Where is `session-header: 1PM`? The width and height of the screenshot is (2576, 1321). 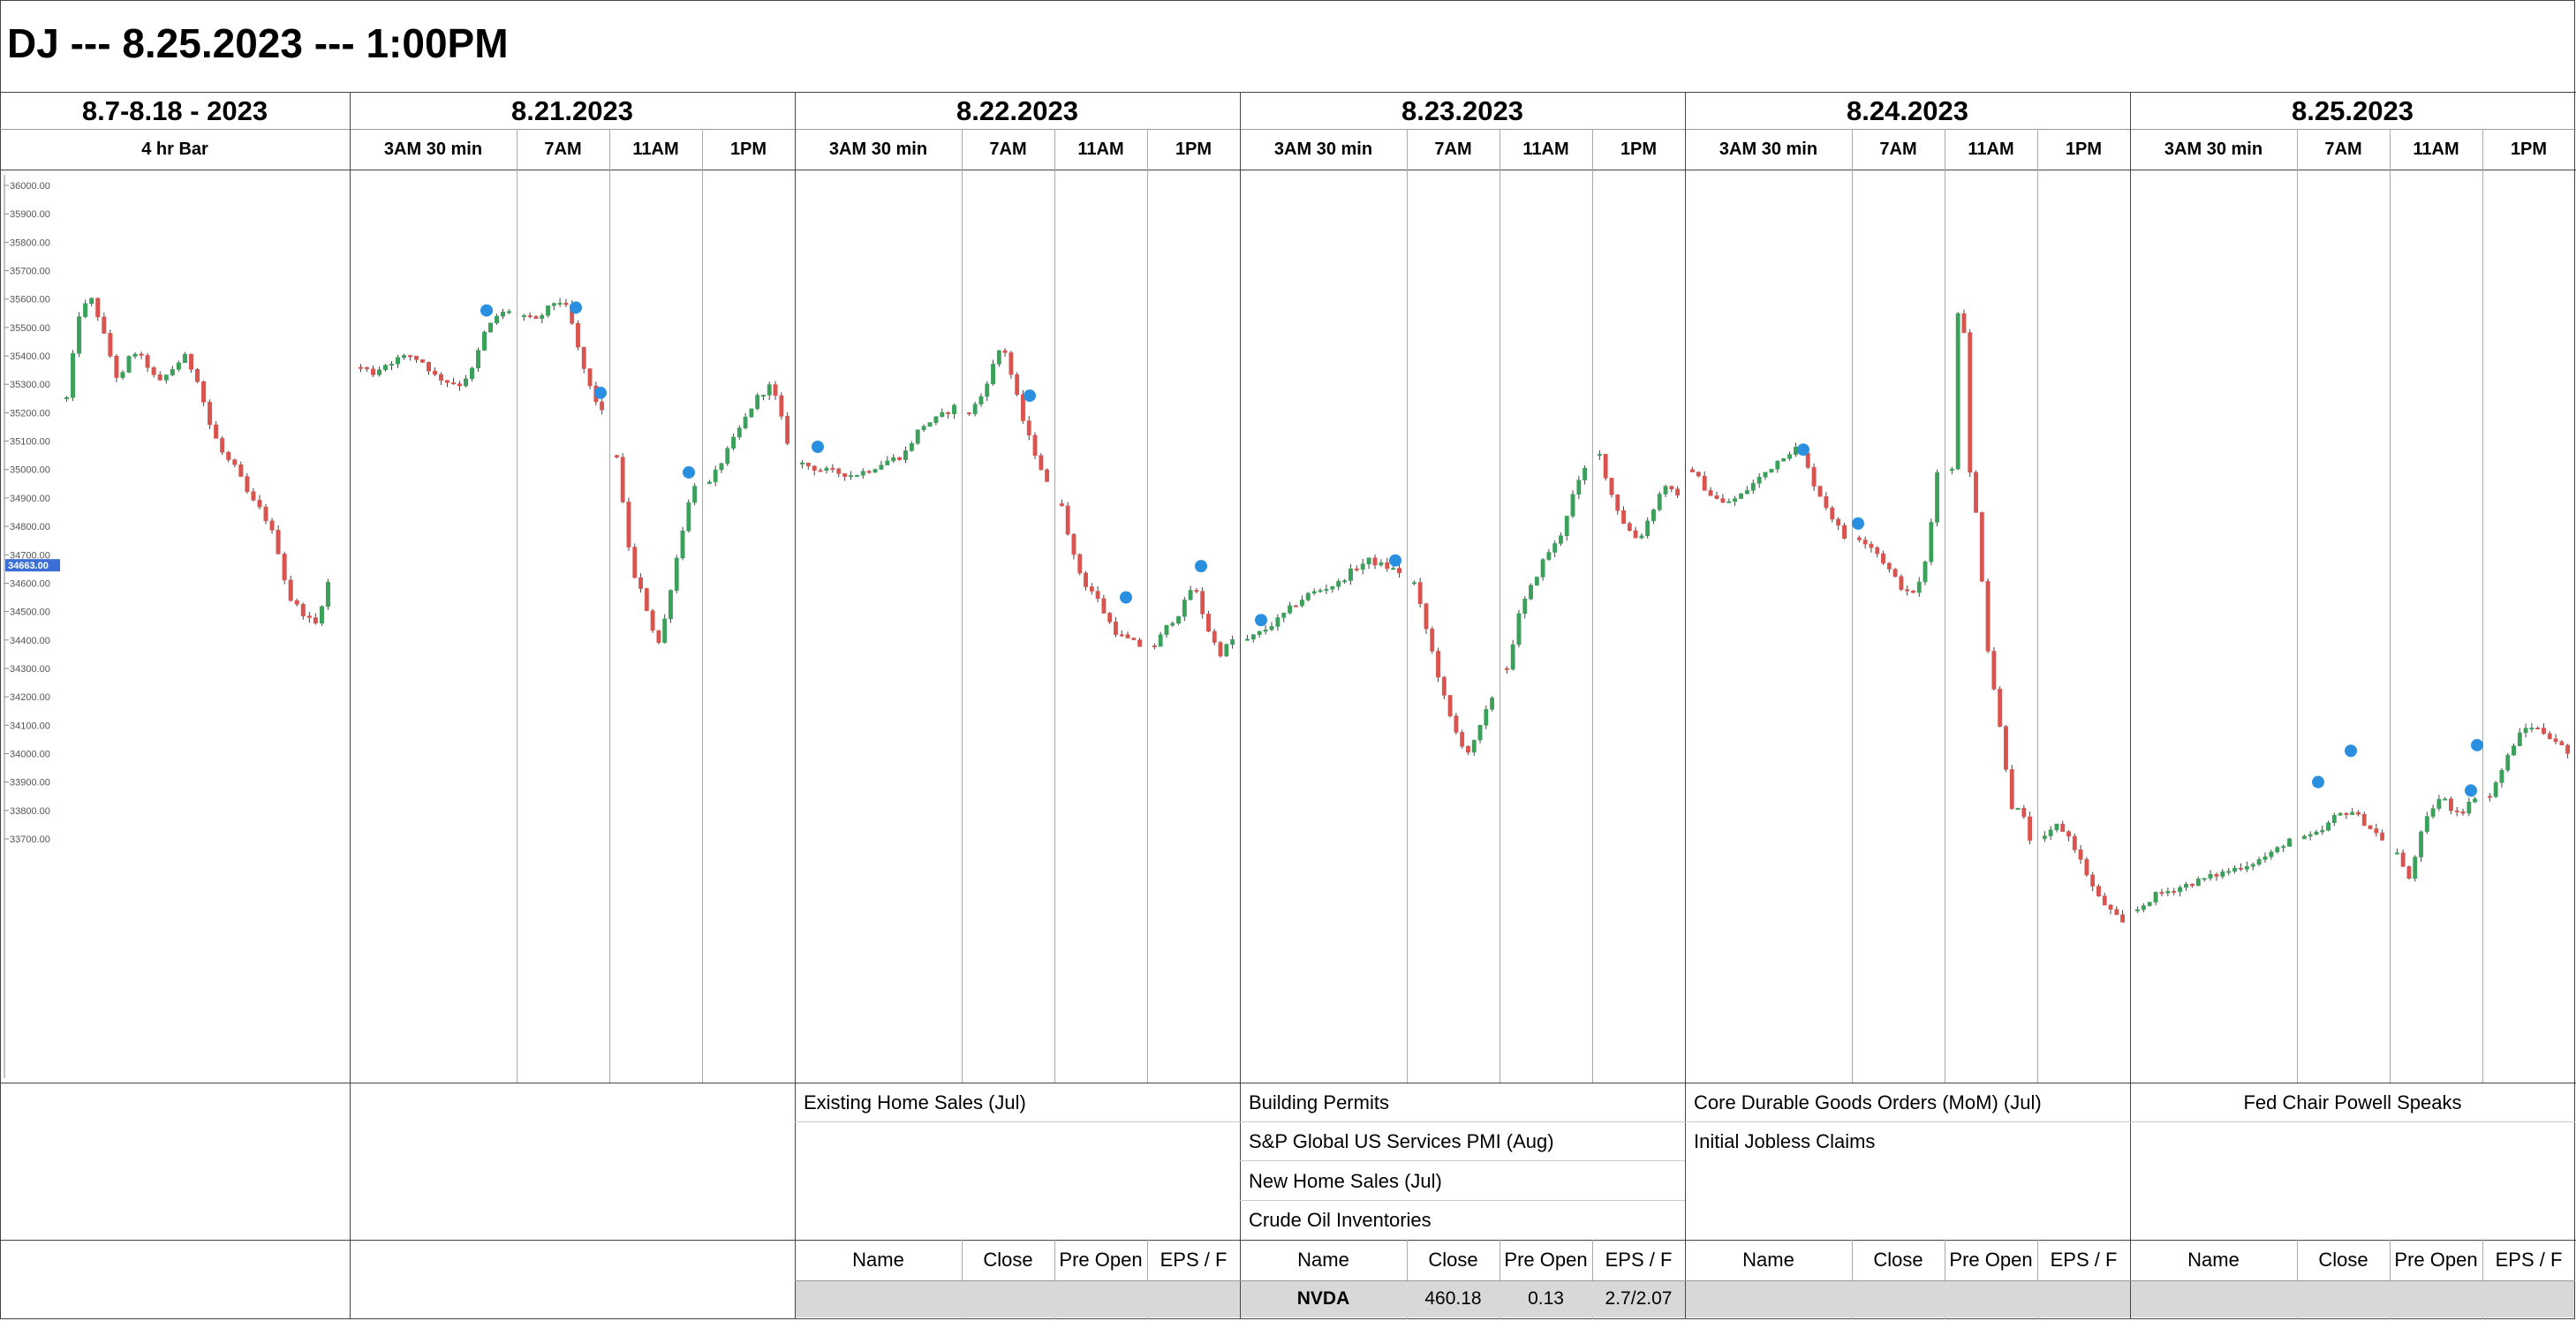
session-header: 1PM is located at coordinates (1193, 149).